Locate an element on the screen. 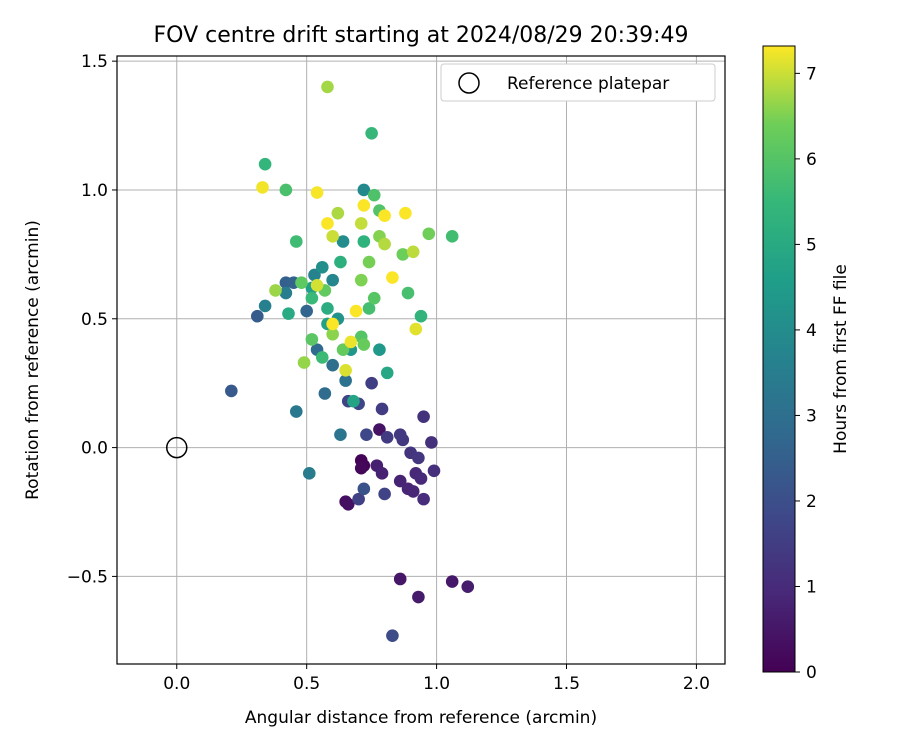 The image size is (900, 750). y-tick-label: −0.5 is located at coordinates (87, 577).